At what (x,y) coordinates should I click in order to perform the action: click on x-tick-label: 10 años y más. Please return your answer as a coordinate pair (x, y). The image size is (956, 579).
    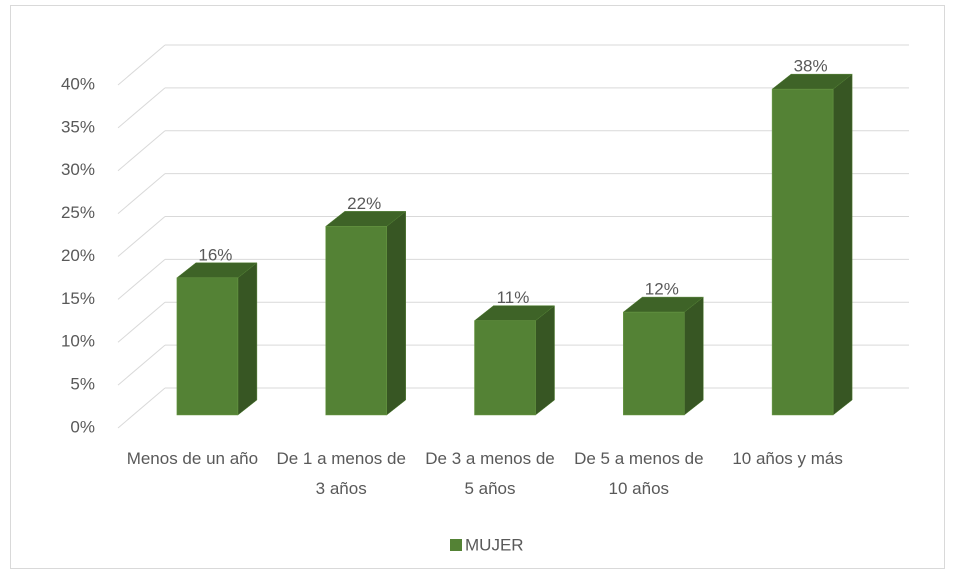
    Looking at the image, I should click on (787, 458).